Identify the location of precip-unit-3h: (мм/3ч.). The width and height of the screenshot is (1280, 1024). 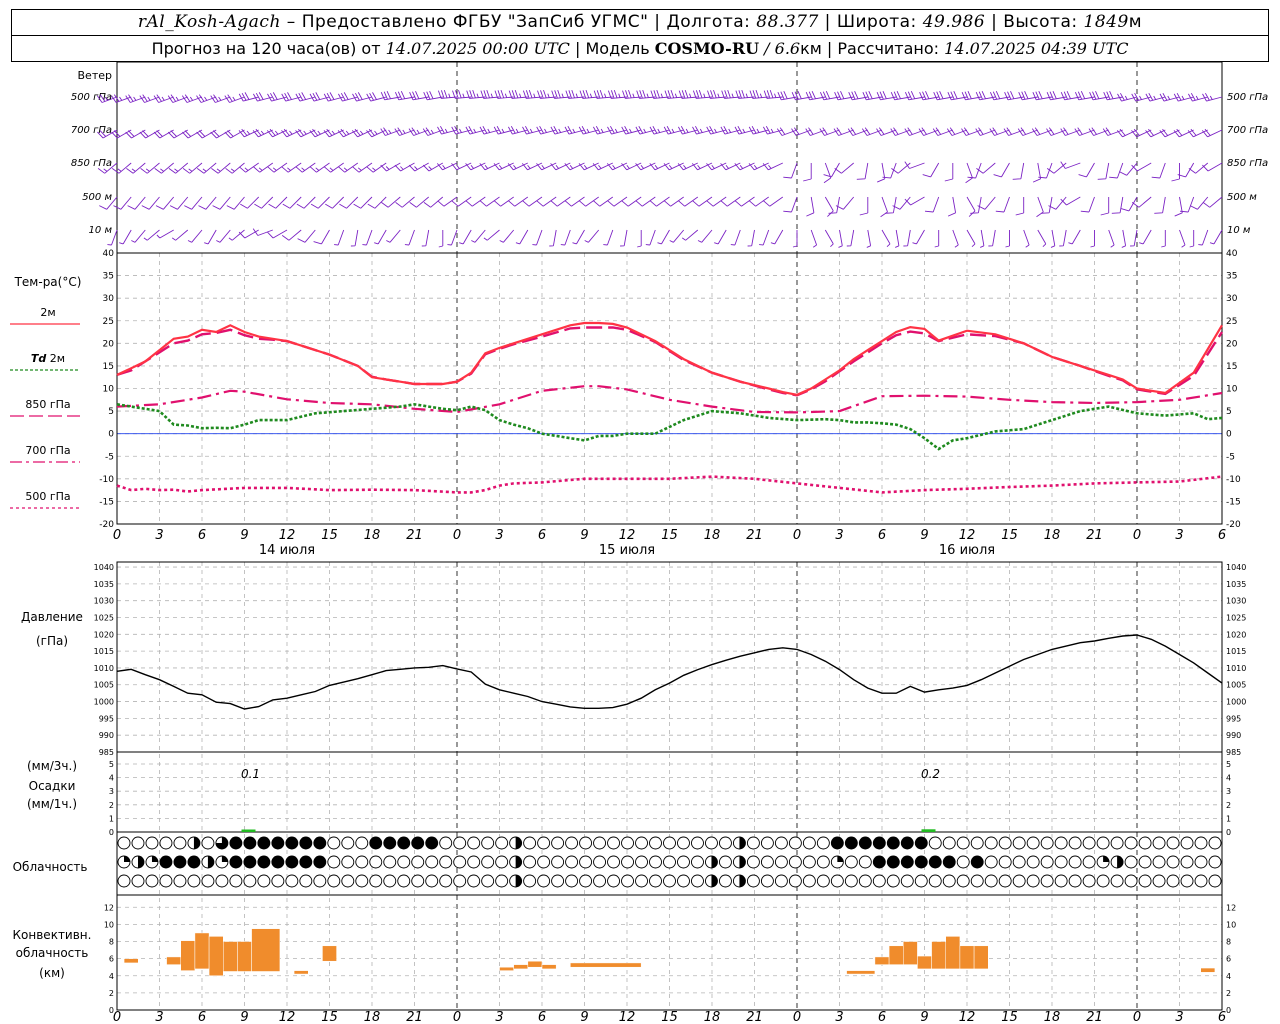
(52, 766).